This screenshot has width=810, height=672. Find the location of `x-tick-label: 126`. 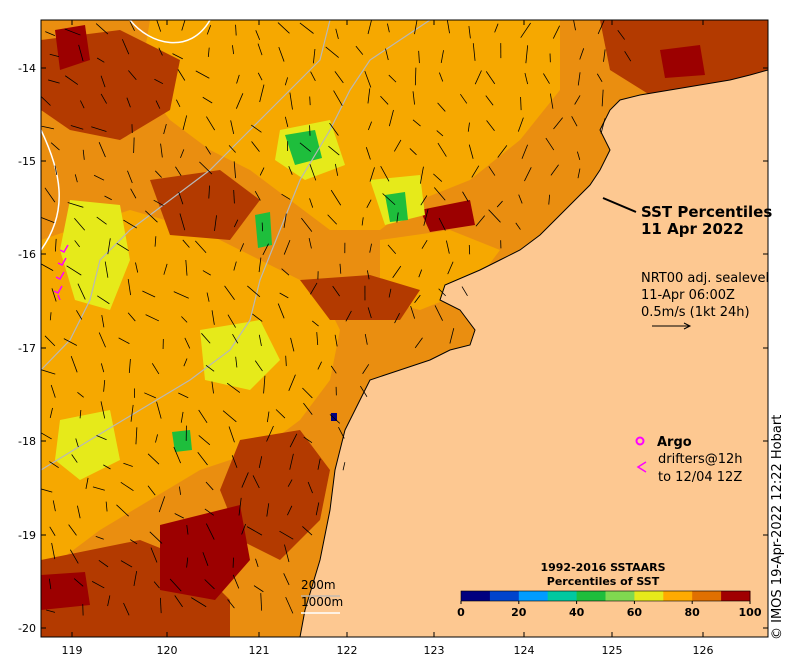

x-tick-label: 126 is located at coordinates (703, 650).